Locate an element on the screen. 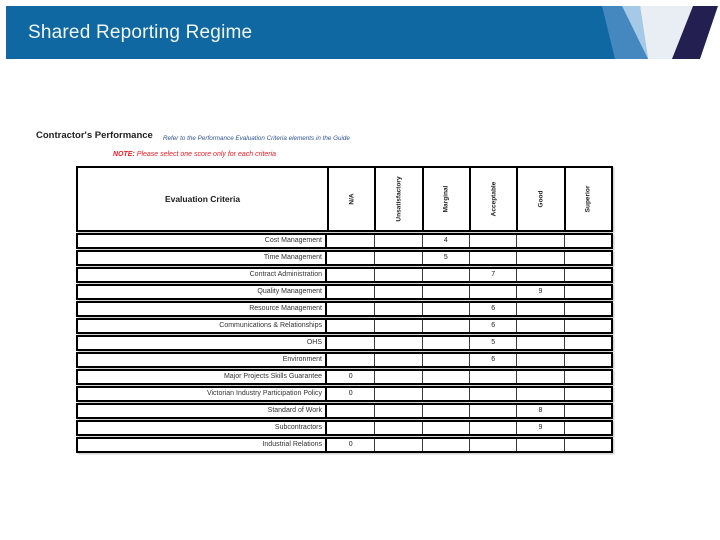 The width and height of the screenshot is (720, 540). column-header-unsatisfactory: Unsatisfactory is located at coordinates (397, 199).